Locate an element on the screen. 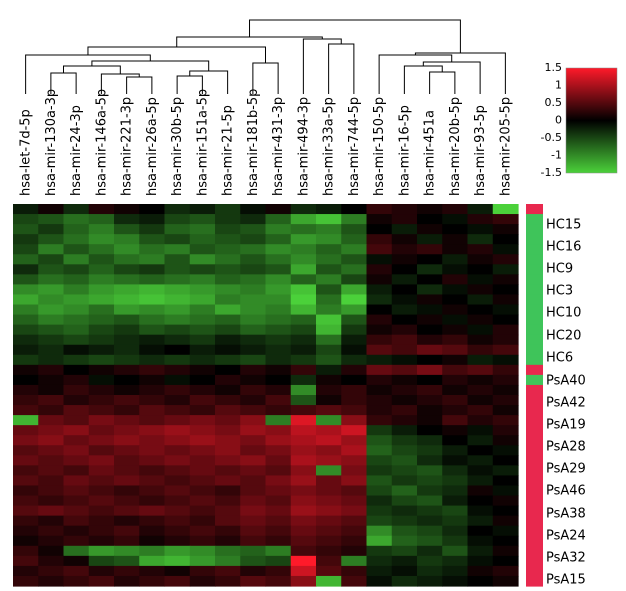 The width and height of the screenshot is (626, 591). column-label: hsa-mir-494-3p is located at coordinates (303, 146).